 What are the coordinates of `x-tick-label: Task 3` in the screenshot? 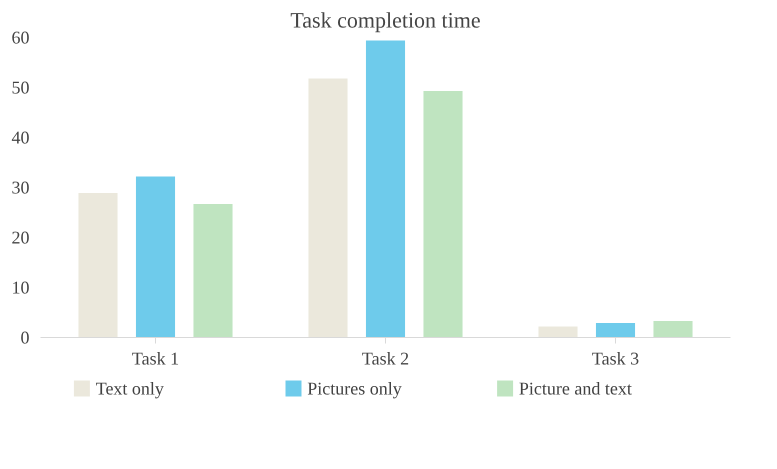 It's located at (616, 358).